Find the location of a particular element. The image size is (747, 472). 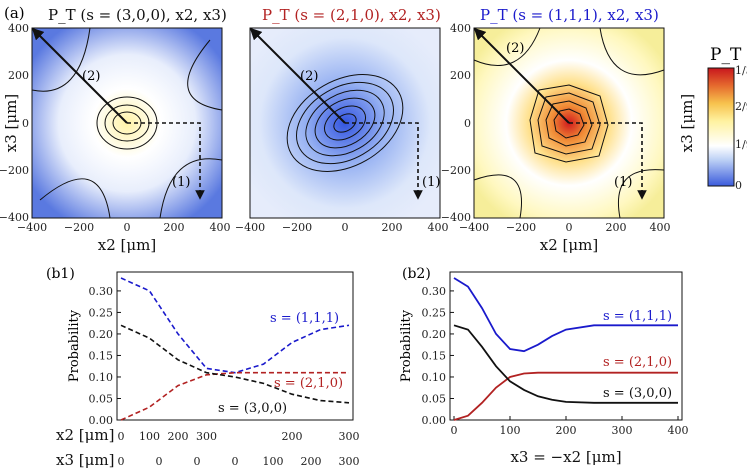

xrow-label-x2: x2 [μm] is located at coordinates (85, 435).